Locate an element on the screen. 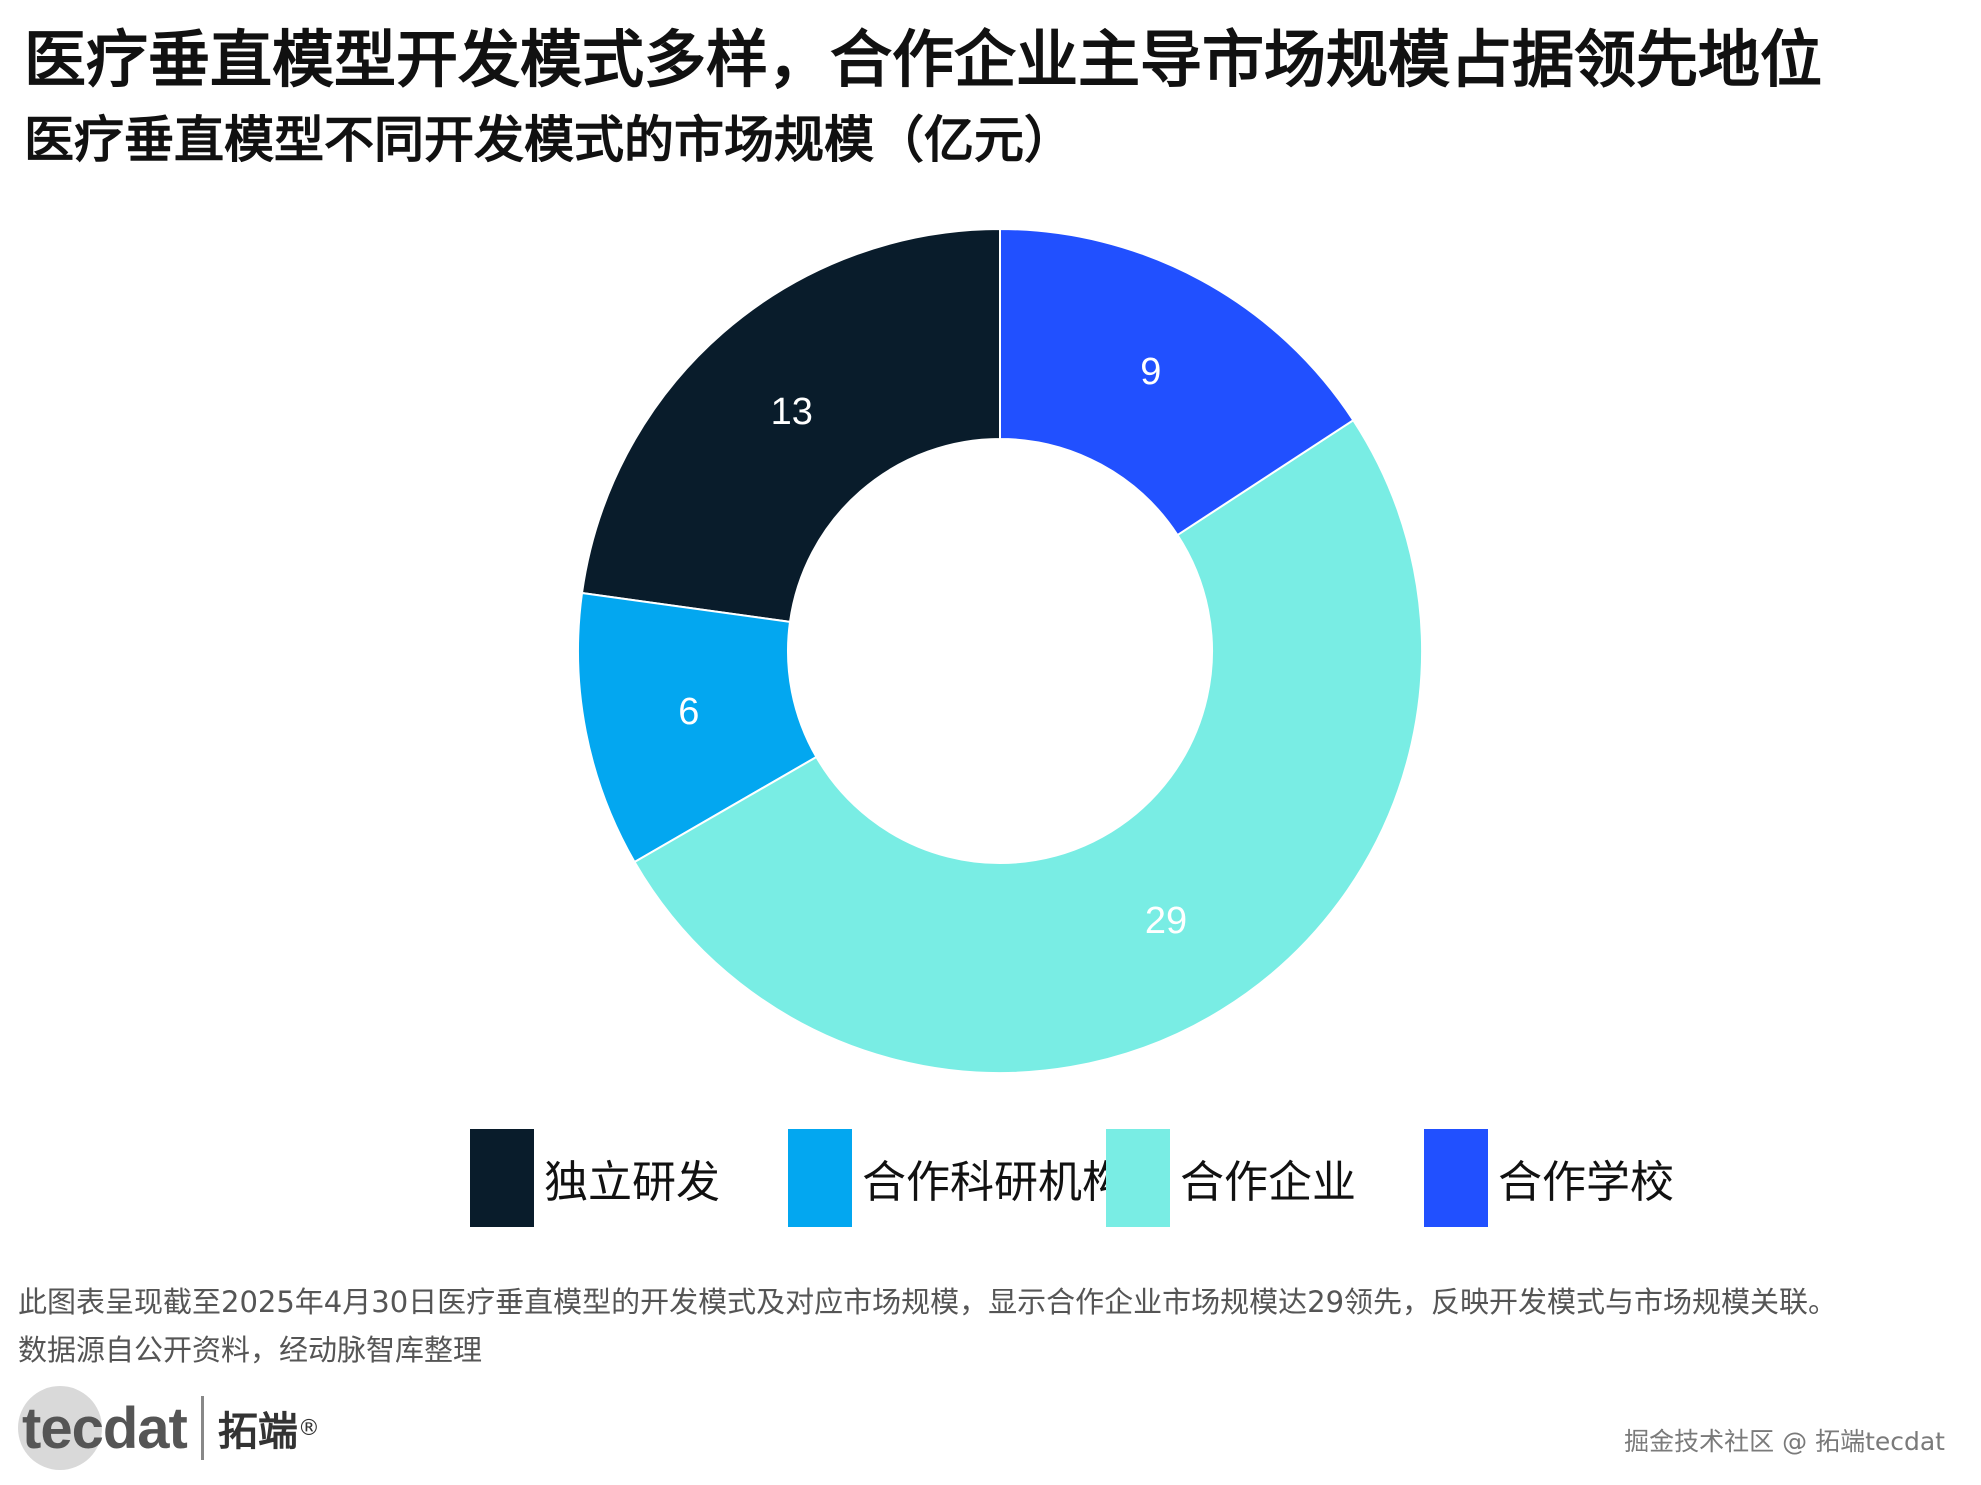 The width and height of the screenshot is (1981, 1485). legend-label: 独立研发 is located at coordinates (632, 1182).